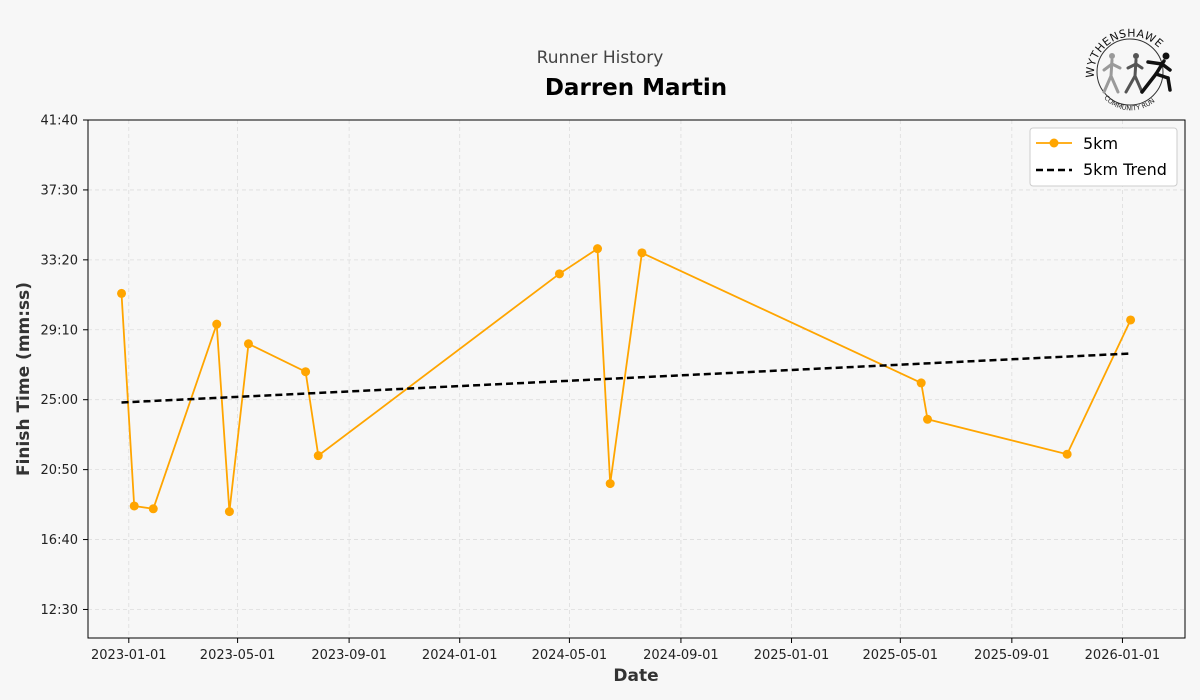  What do you see at coordinates (1100, 143) in the screenshot?
I see `legend-label-5km: 5km` at bounding box center [1100, 143].